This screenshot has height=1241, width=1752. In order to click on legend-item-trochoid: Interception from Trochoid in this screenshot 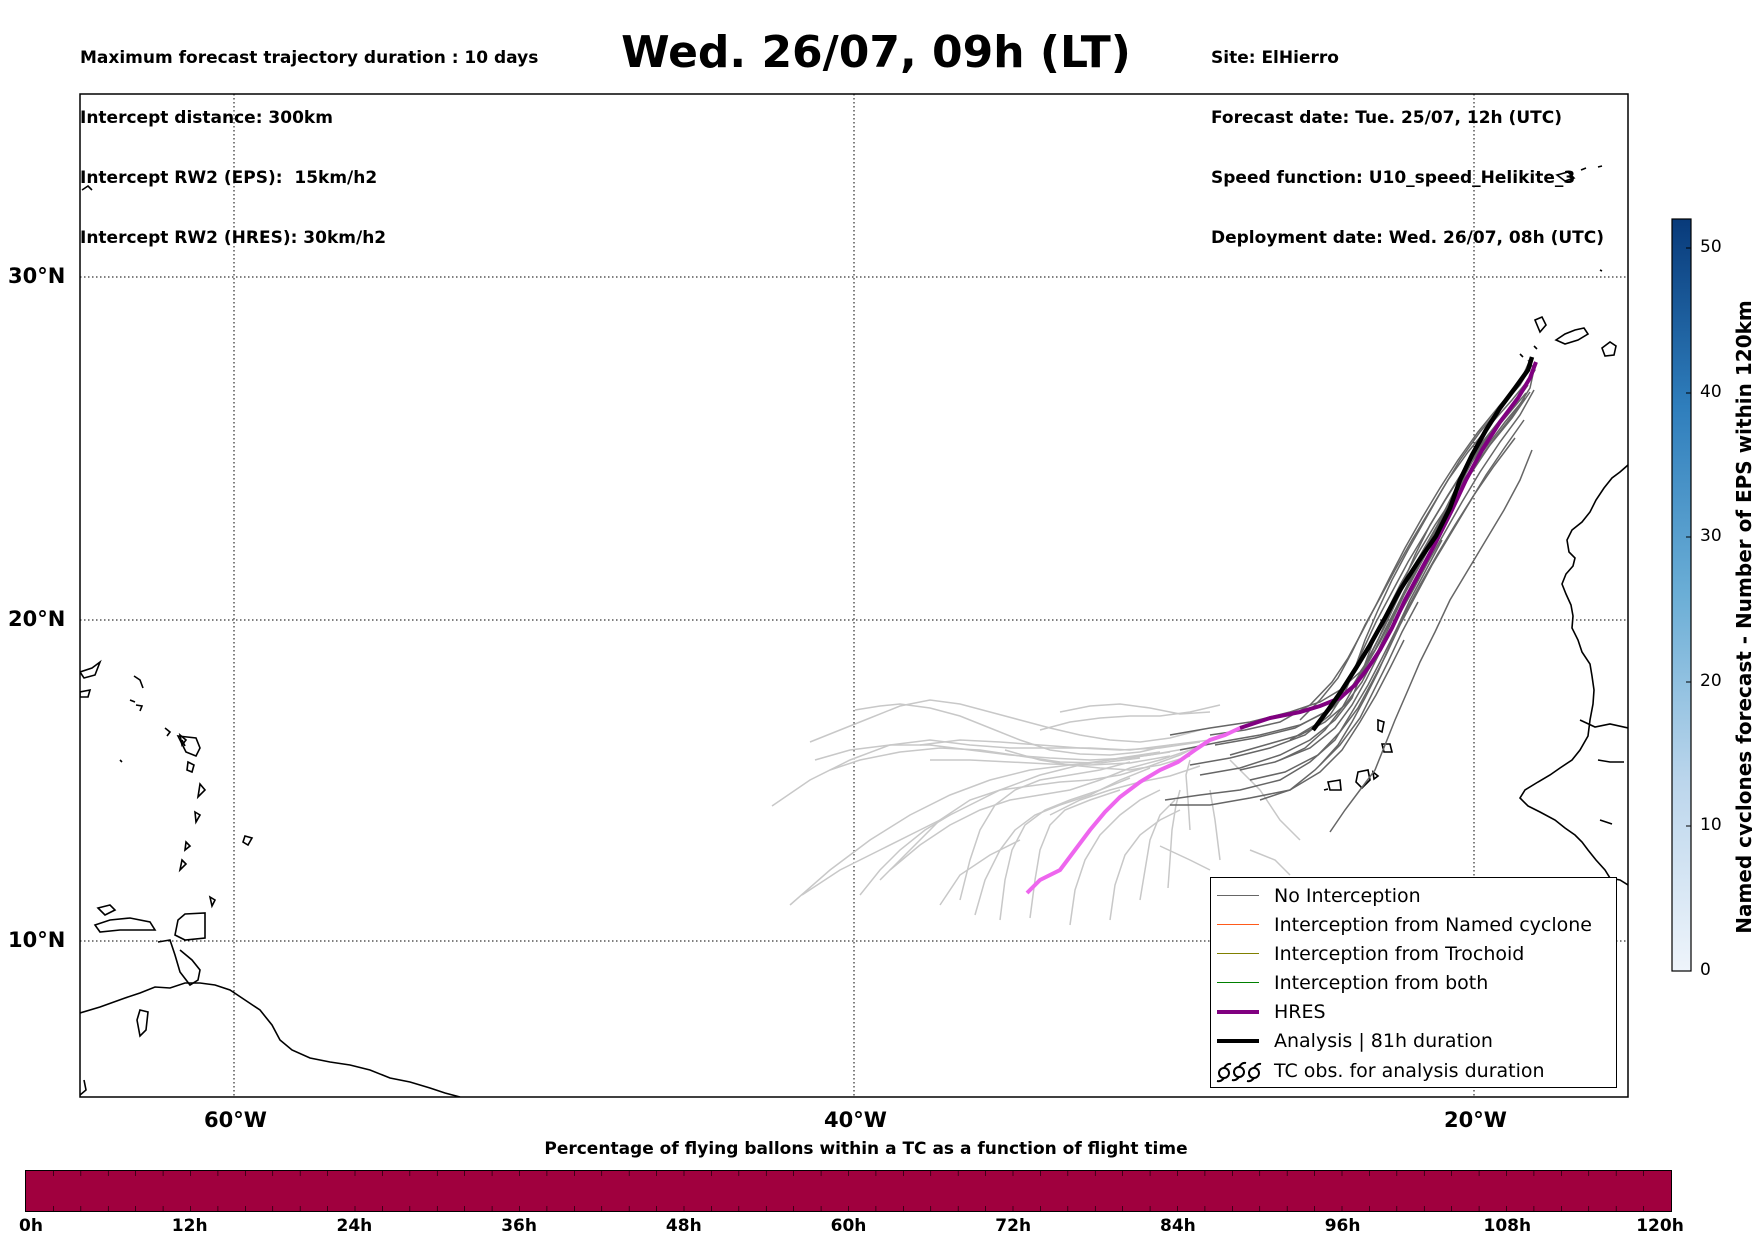, I will do `click(1413, 954)`.